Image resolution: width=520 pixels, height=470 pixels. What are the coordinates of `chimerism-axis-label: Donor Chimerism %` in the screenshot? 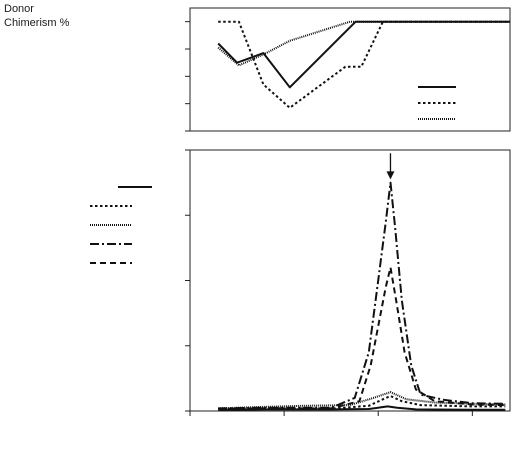 It's located at (37, 16).